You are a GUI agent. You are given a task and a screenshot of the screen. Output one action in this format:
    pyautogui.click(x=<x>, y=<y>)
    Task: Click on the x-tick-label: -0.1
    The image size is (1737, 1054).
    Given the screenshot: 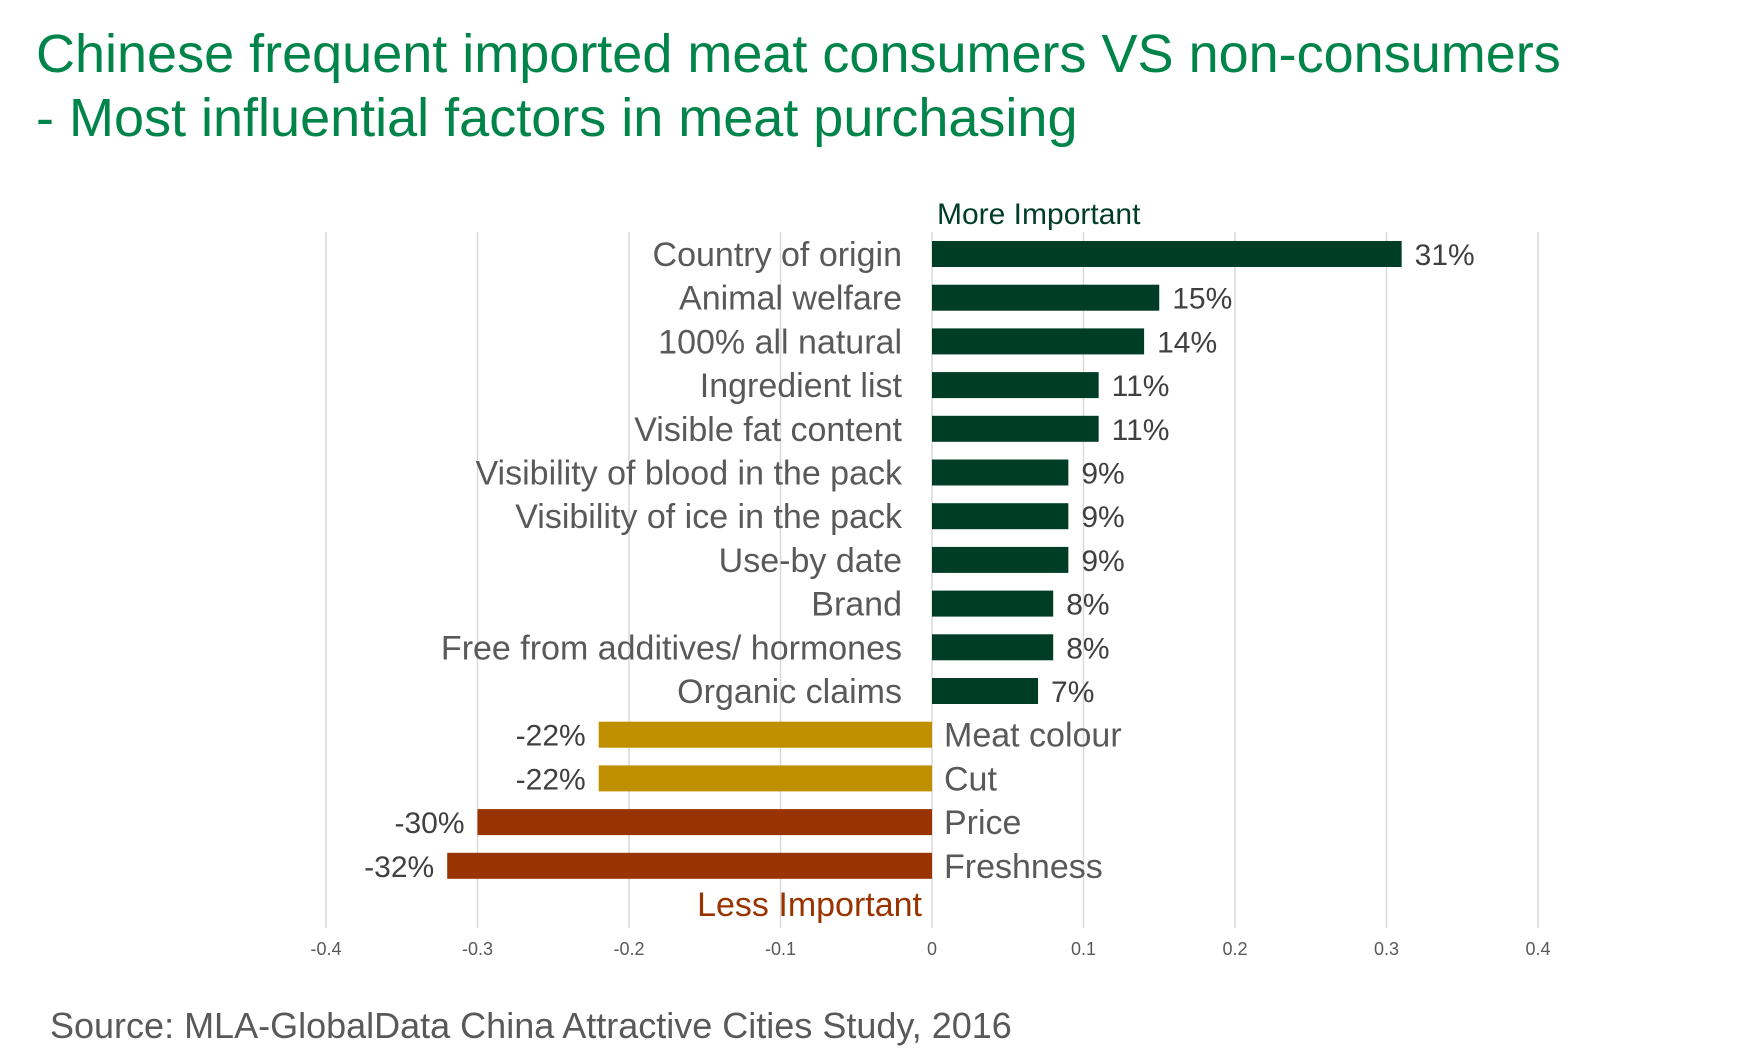 What is the action you would take?
    pyautogui.click(x=780, y=949)
    